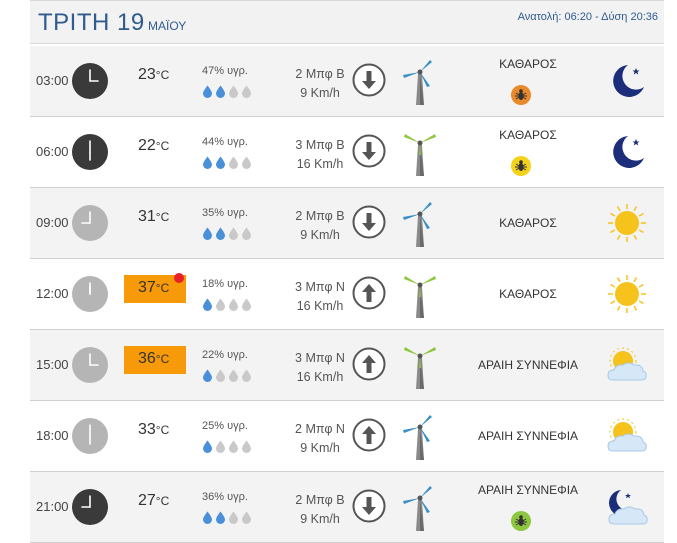  What do you see at coordinates (347, 294) in the screenshot?
I see `hour-row: 12:00 37°C 18% υγρ. 3 Μπφ Ν 16 Km/h ΚΑΘΑΡΟΣ` at bounding box center [347, 294].